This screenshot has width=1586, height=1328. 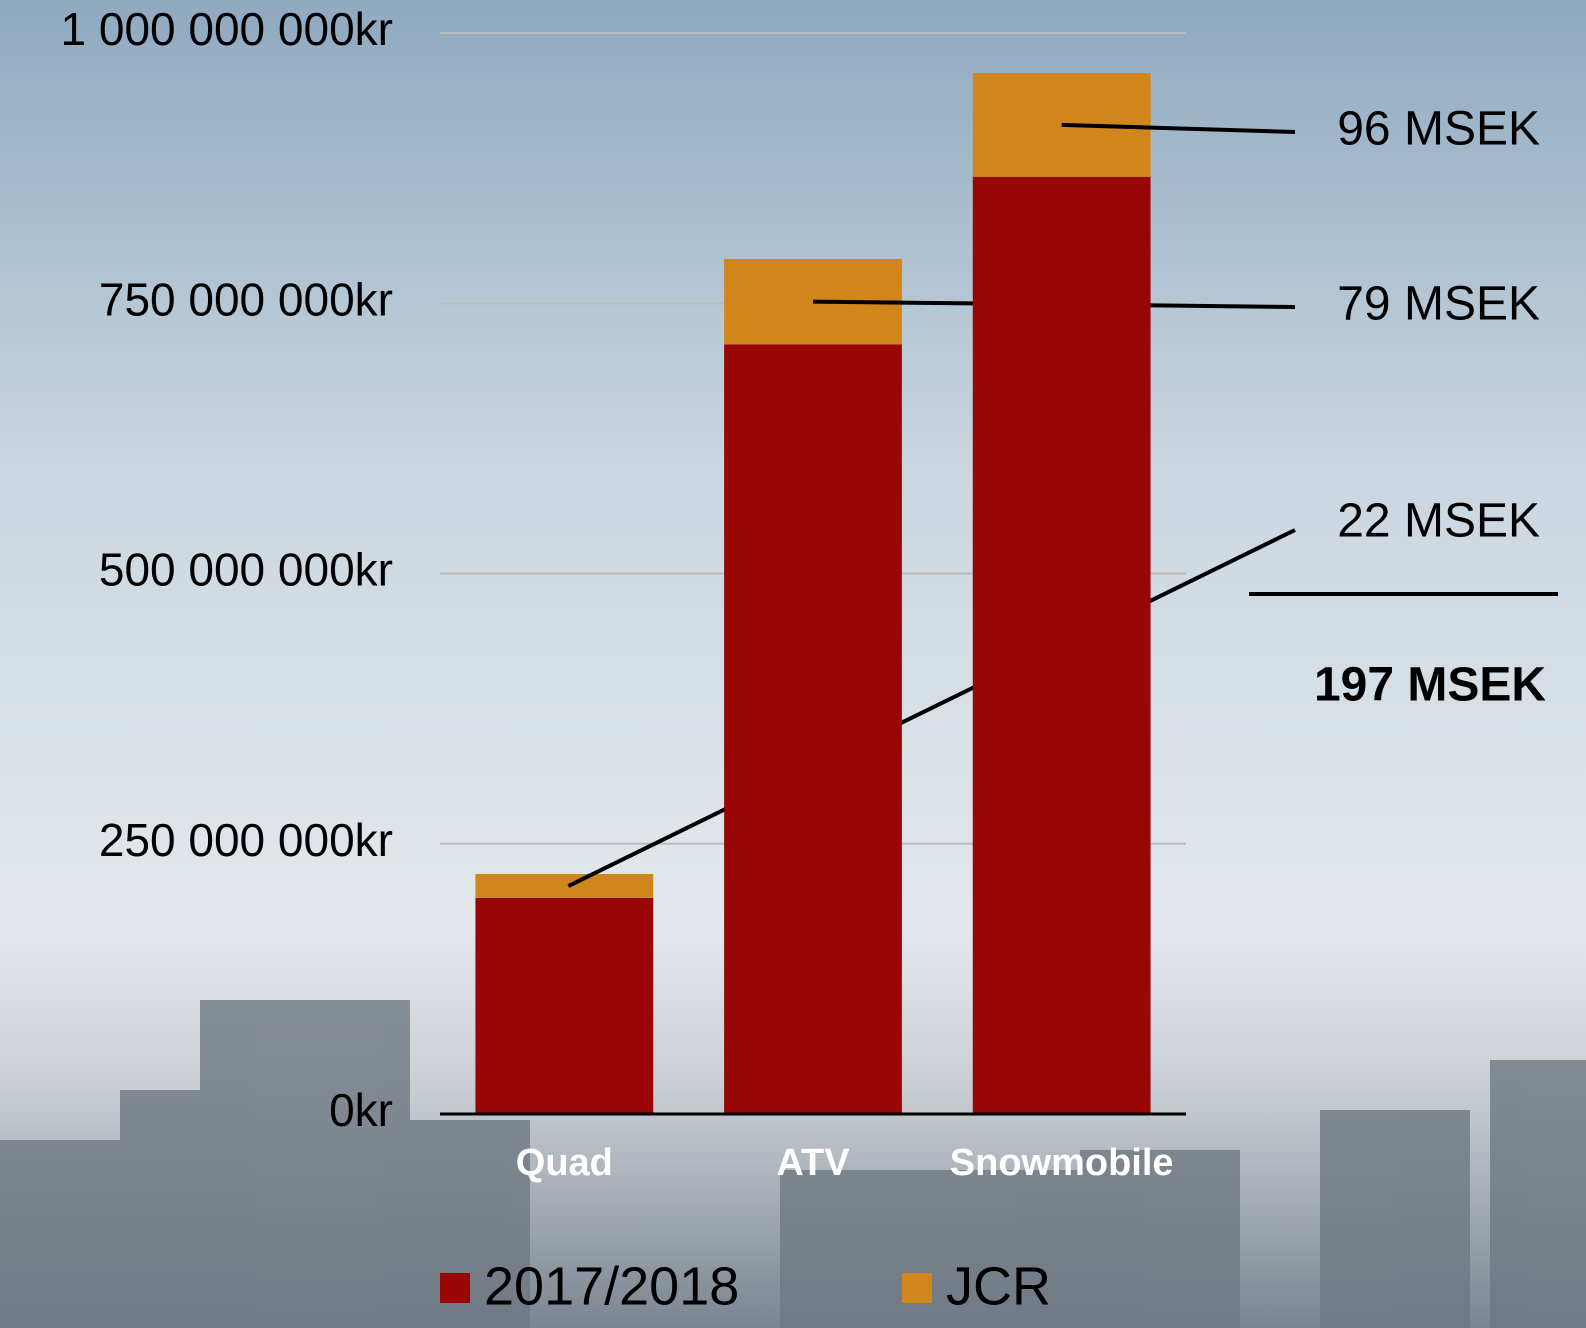 What do you see at coordinates (998, 1286) in the screenshot?
I see `legend-label: JCR` at bounding box center [998, 1286].